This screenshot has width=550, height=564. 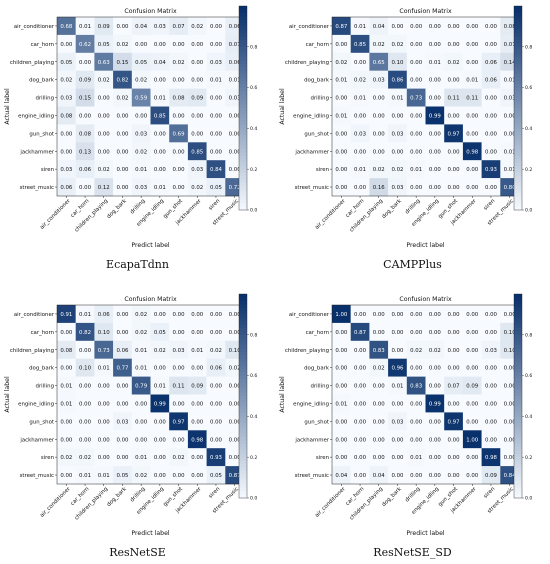 What do you see at coordinates (141, 387) in the screenshot?
I see `cell-value: 0.79` at bounding box center [141, 387].